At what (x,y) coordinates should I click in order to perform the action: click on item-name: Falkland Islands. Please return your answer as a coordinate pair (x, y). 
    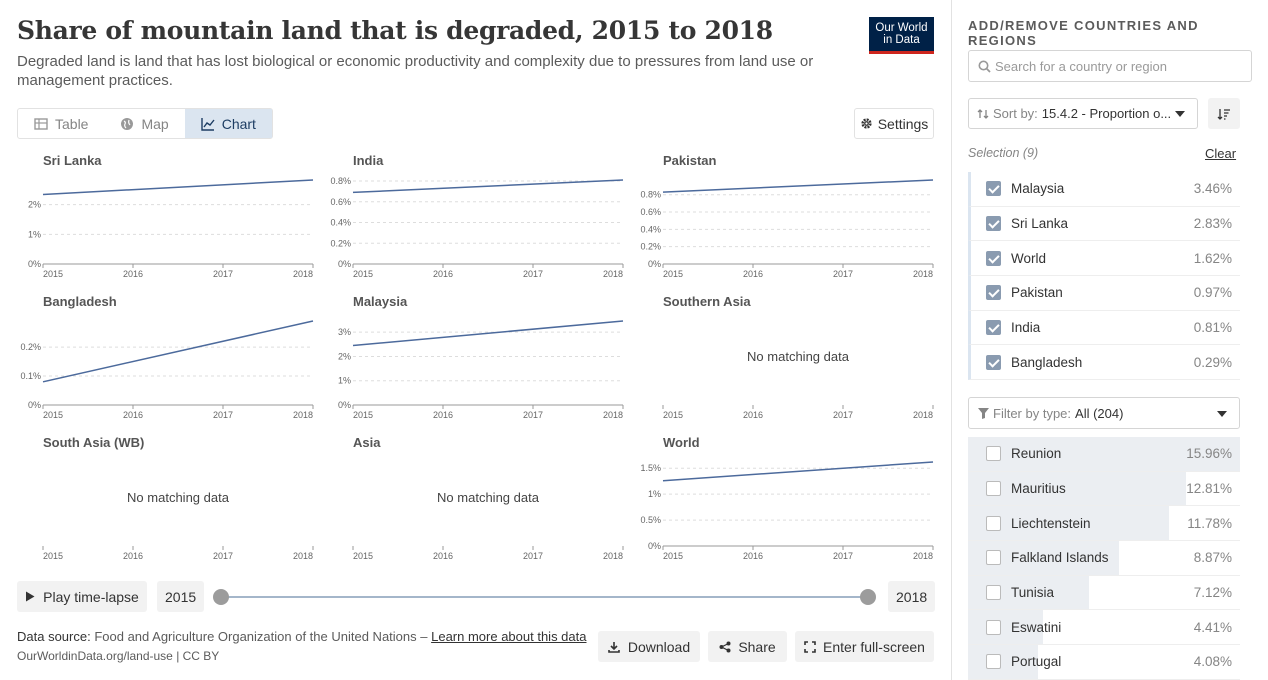
    Looking at the image, I should click on (1060, 558).